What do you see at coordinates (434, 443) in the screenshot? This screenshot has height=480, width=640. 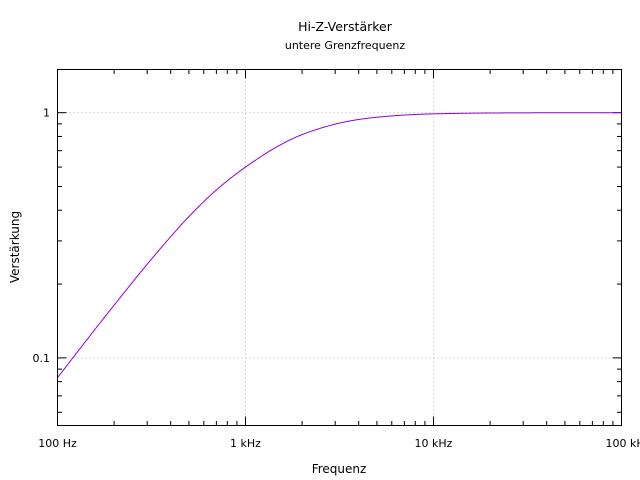 I see `x-tick-label: 10 kHz` at bounding box center [434, 443].